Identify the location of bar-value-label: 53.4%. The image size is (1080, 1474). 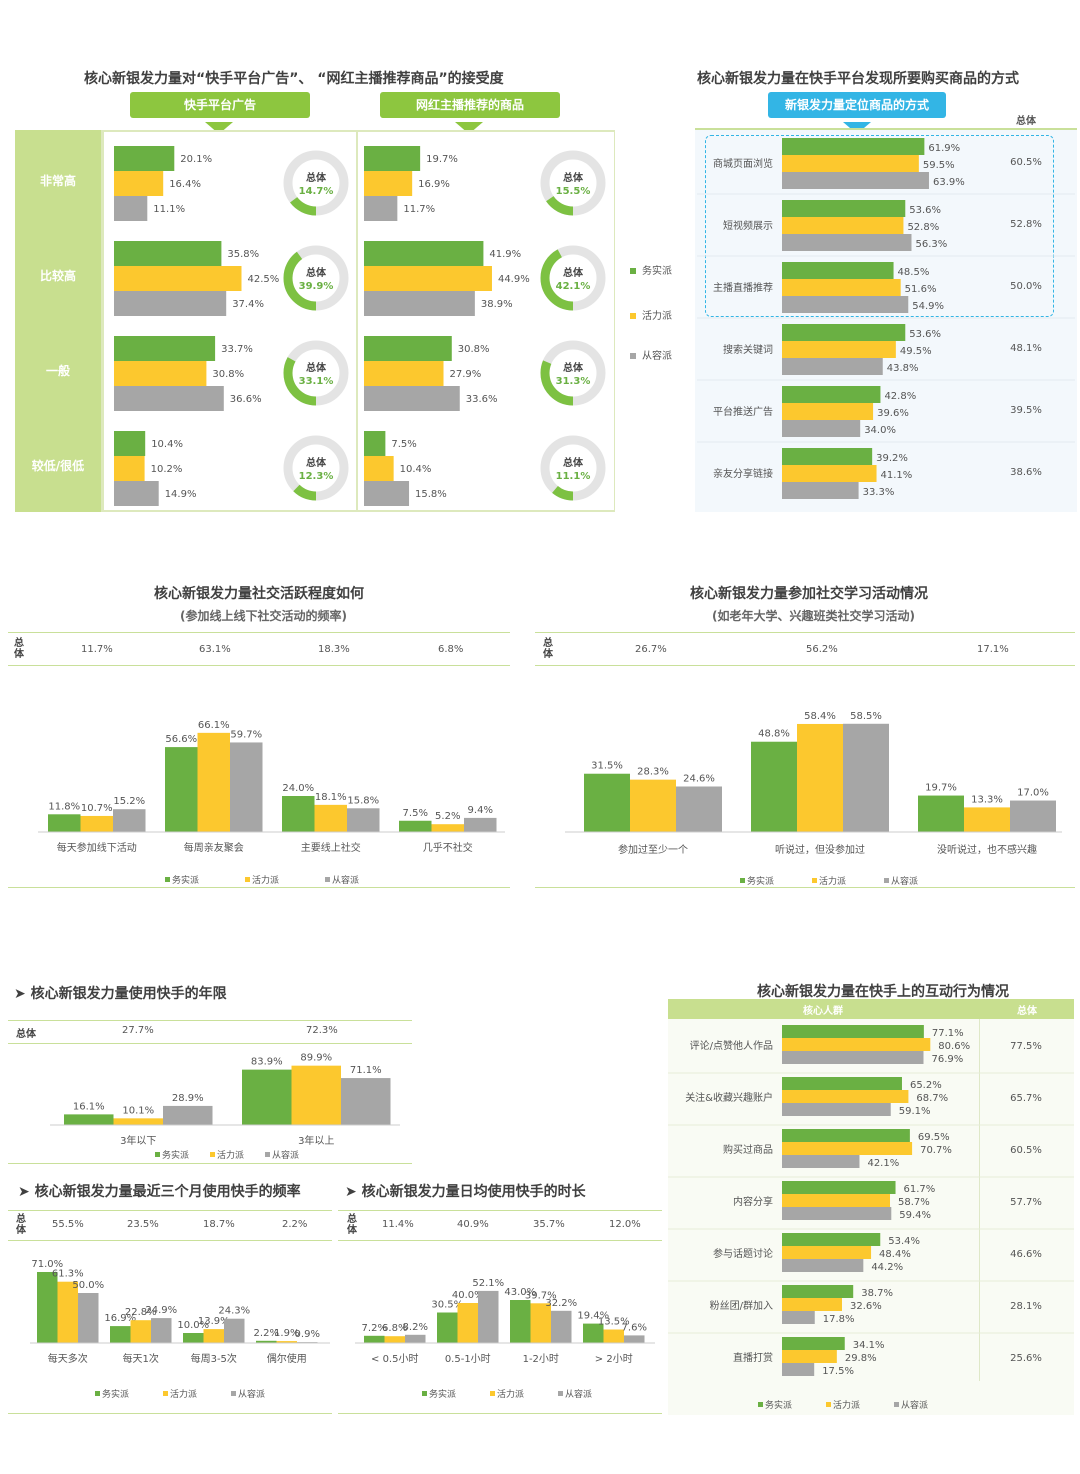
(904, 1241).